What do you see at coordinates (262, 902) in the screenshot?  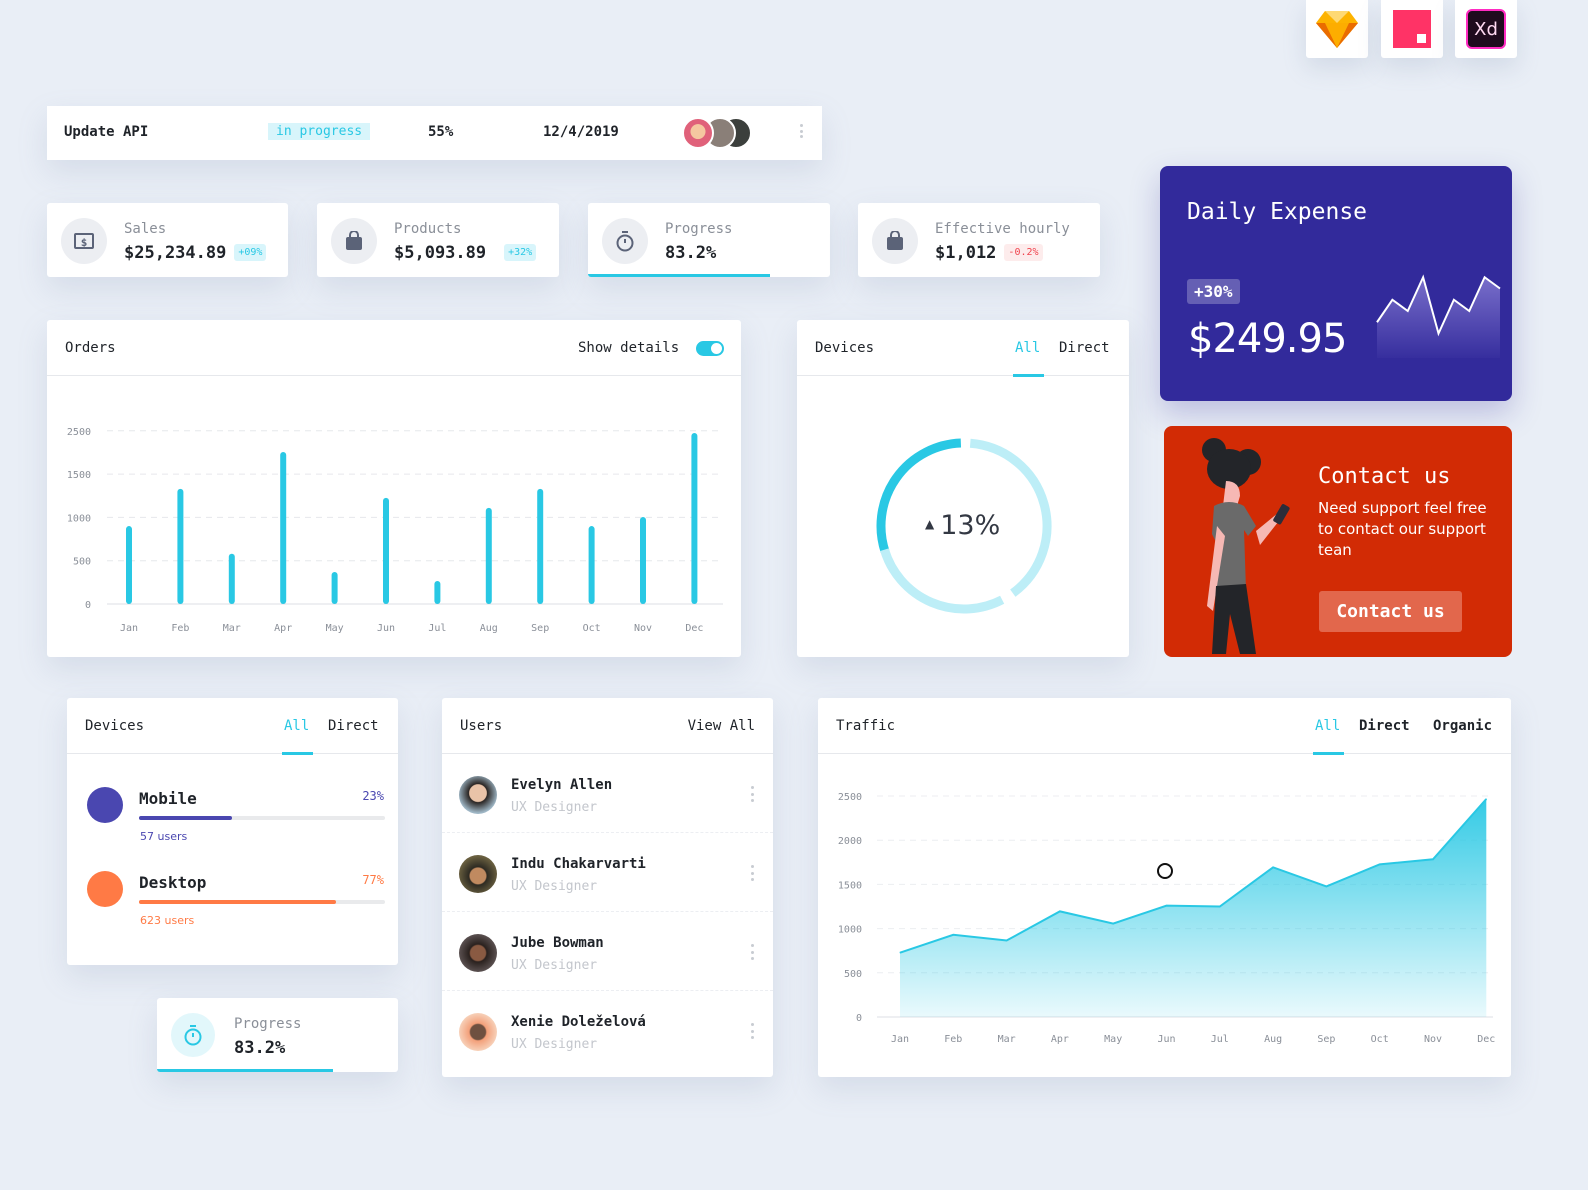 I see `device-progress` at bounding box center [262, 902].